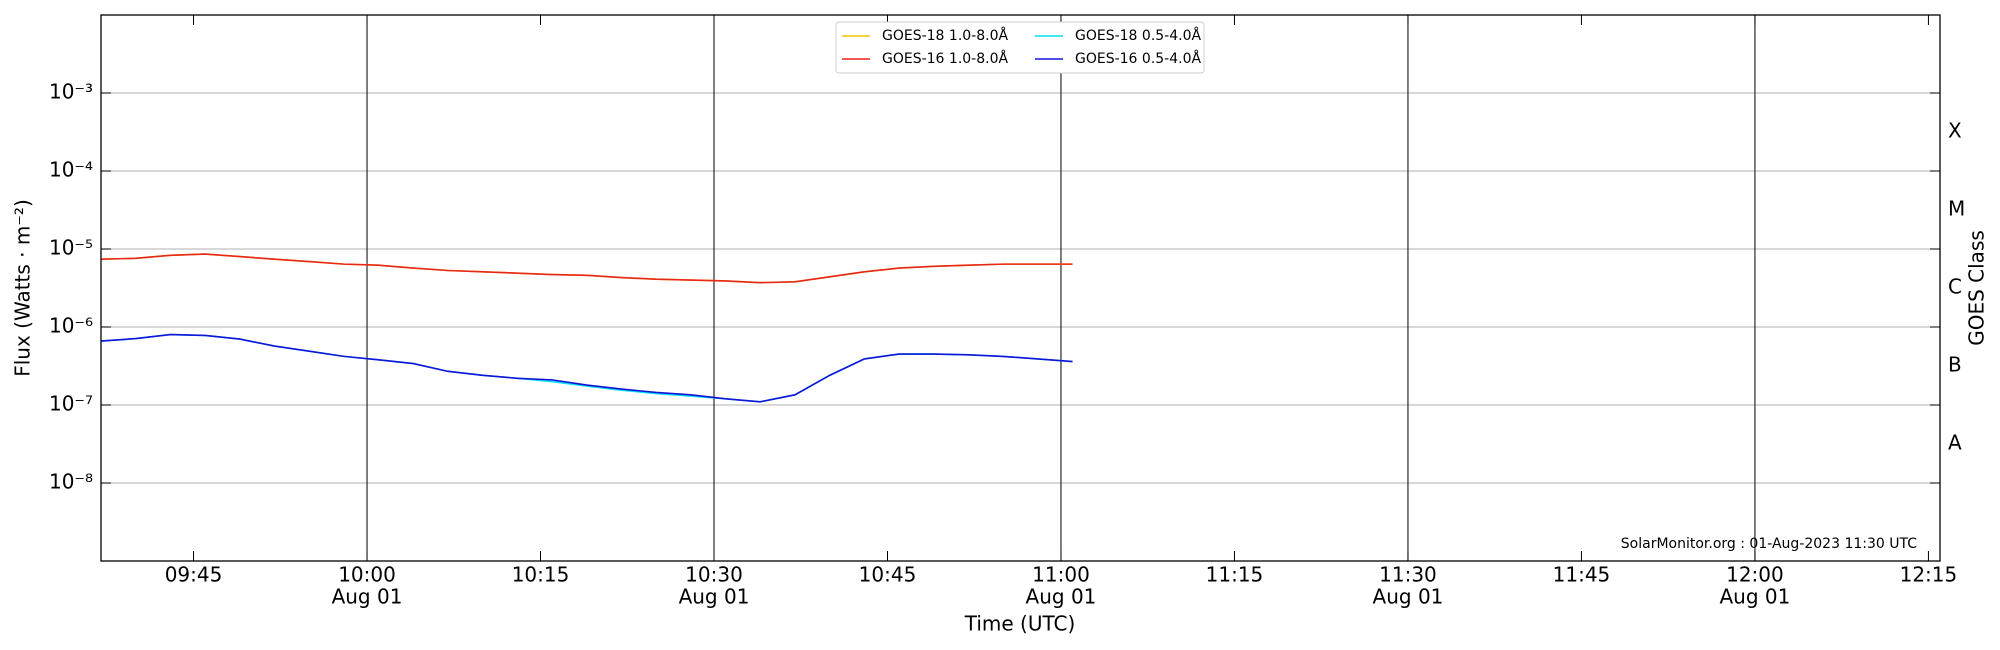 The image size is (2000, 650). What do you see at coordinates (71, 170) in the screenshot?
I see `y-tick-label: 10⁻⁴` at bounding box center [71, 170].